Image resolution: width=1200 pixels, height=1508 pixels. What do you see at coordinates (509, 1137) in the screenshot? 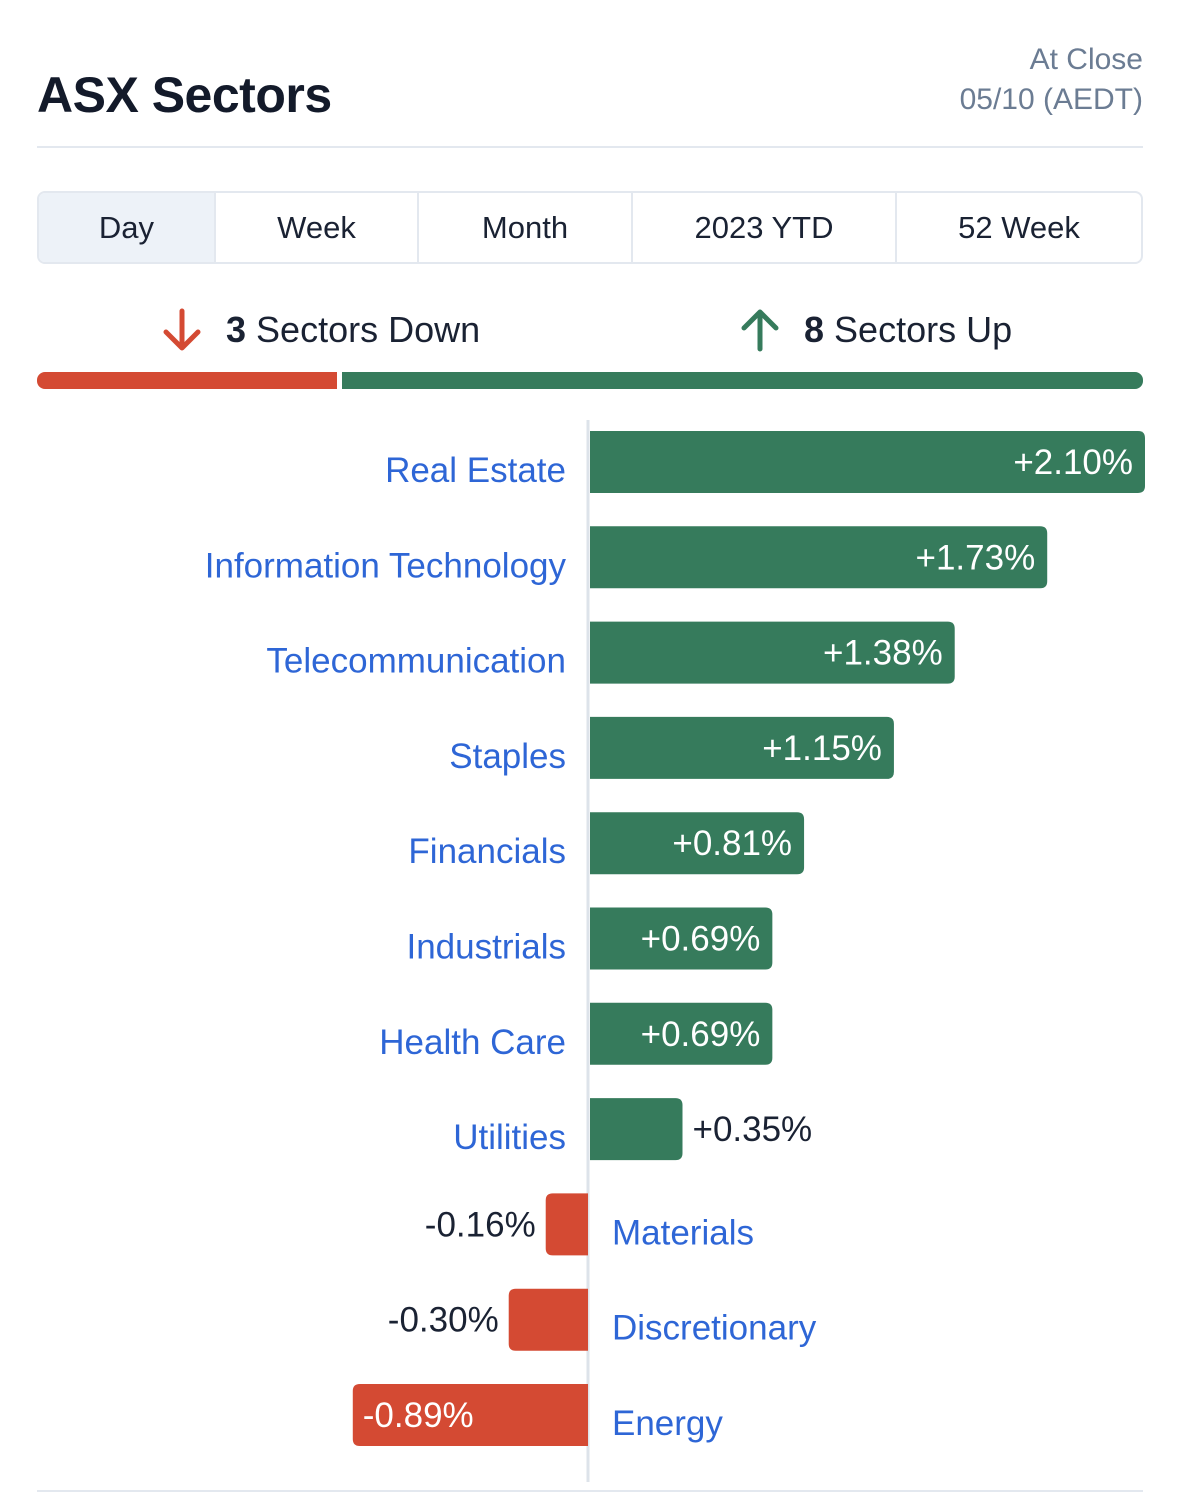
I see `sector-link: Utilities` at bounding box center [509, 1137].